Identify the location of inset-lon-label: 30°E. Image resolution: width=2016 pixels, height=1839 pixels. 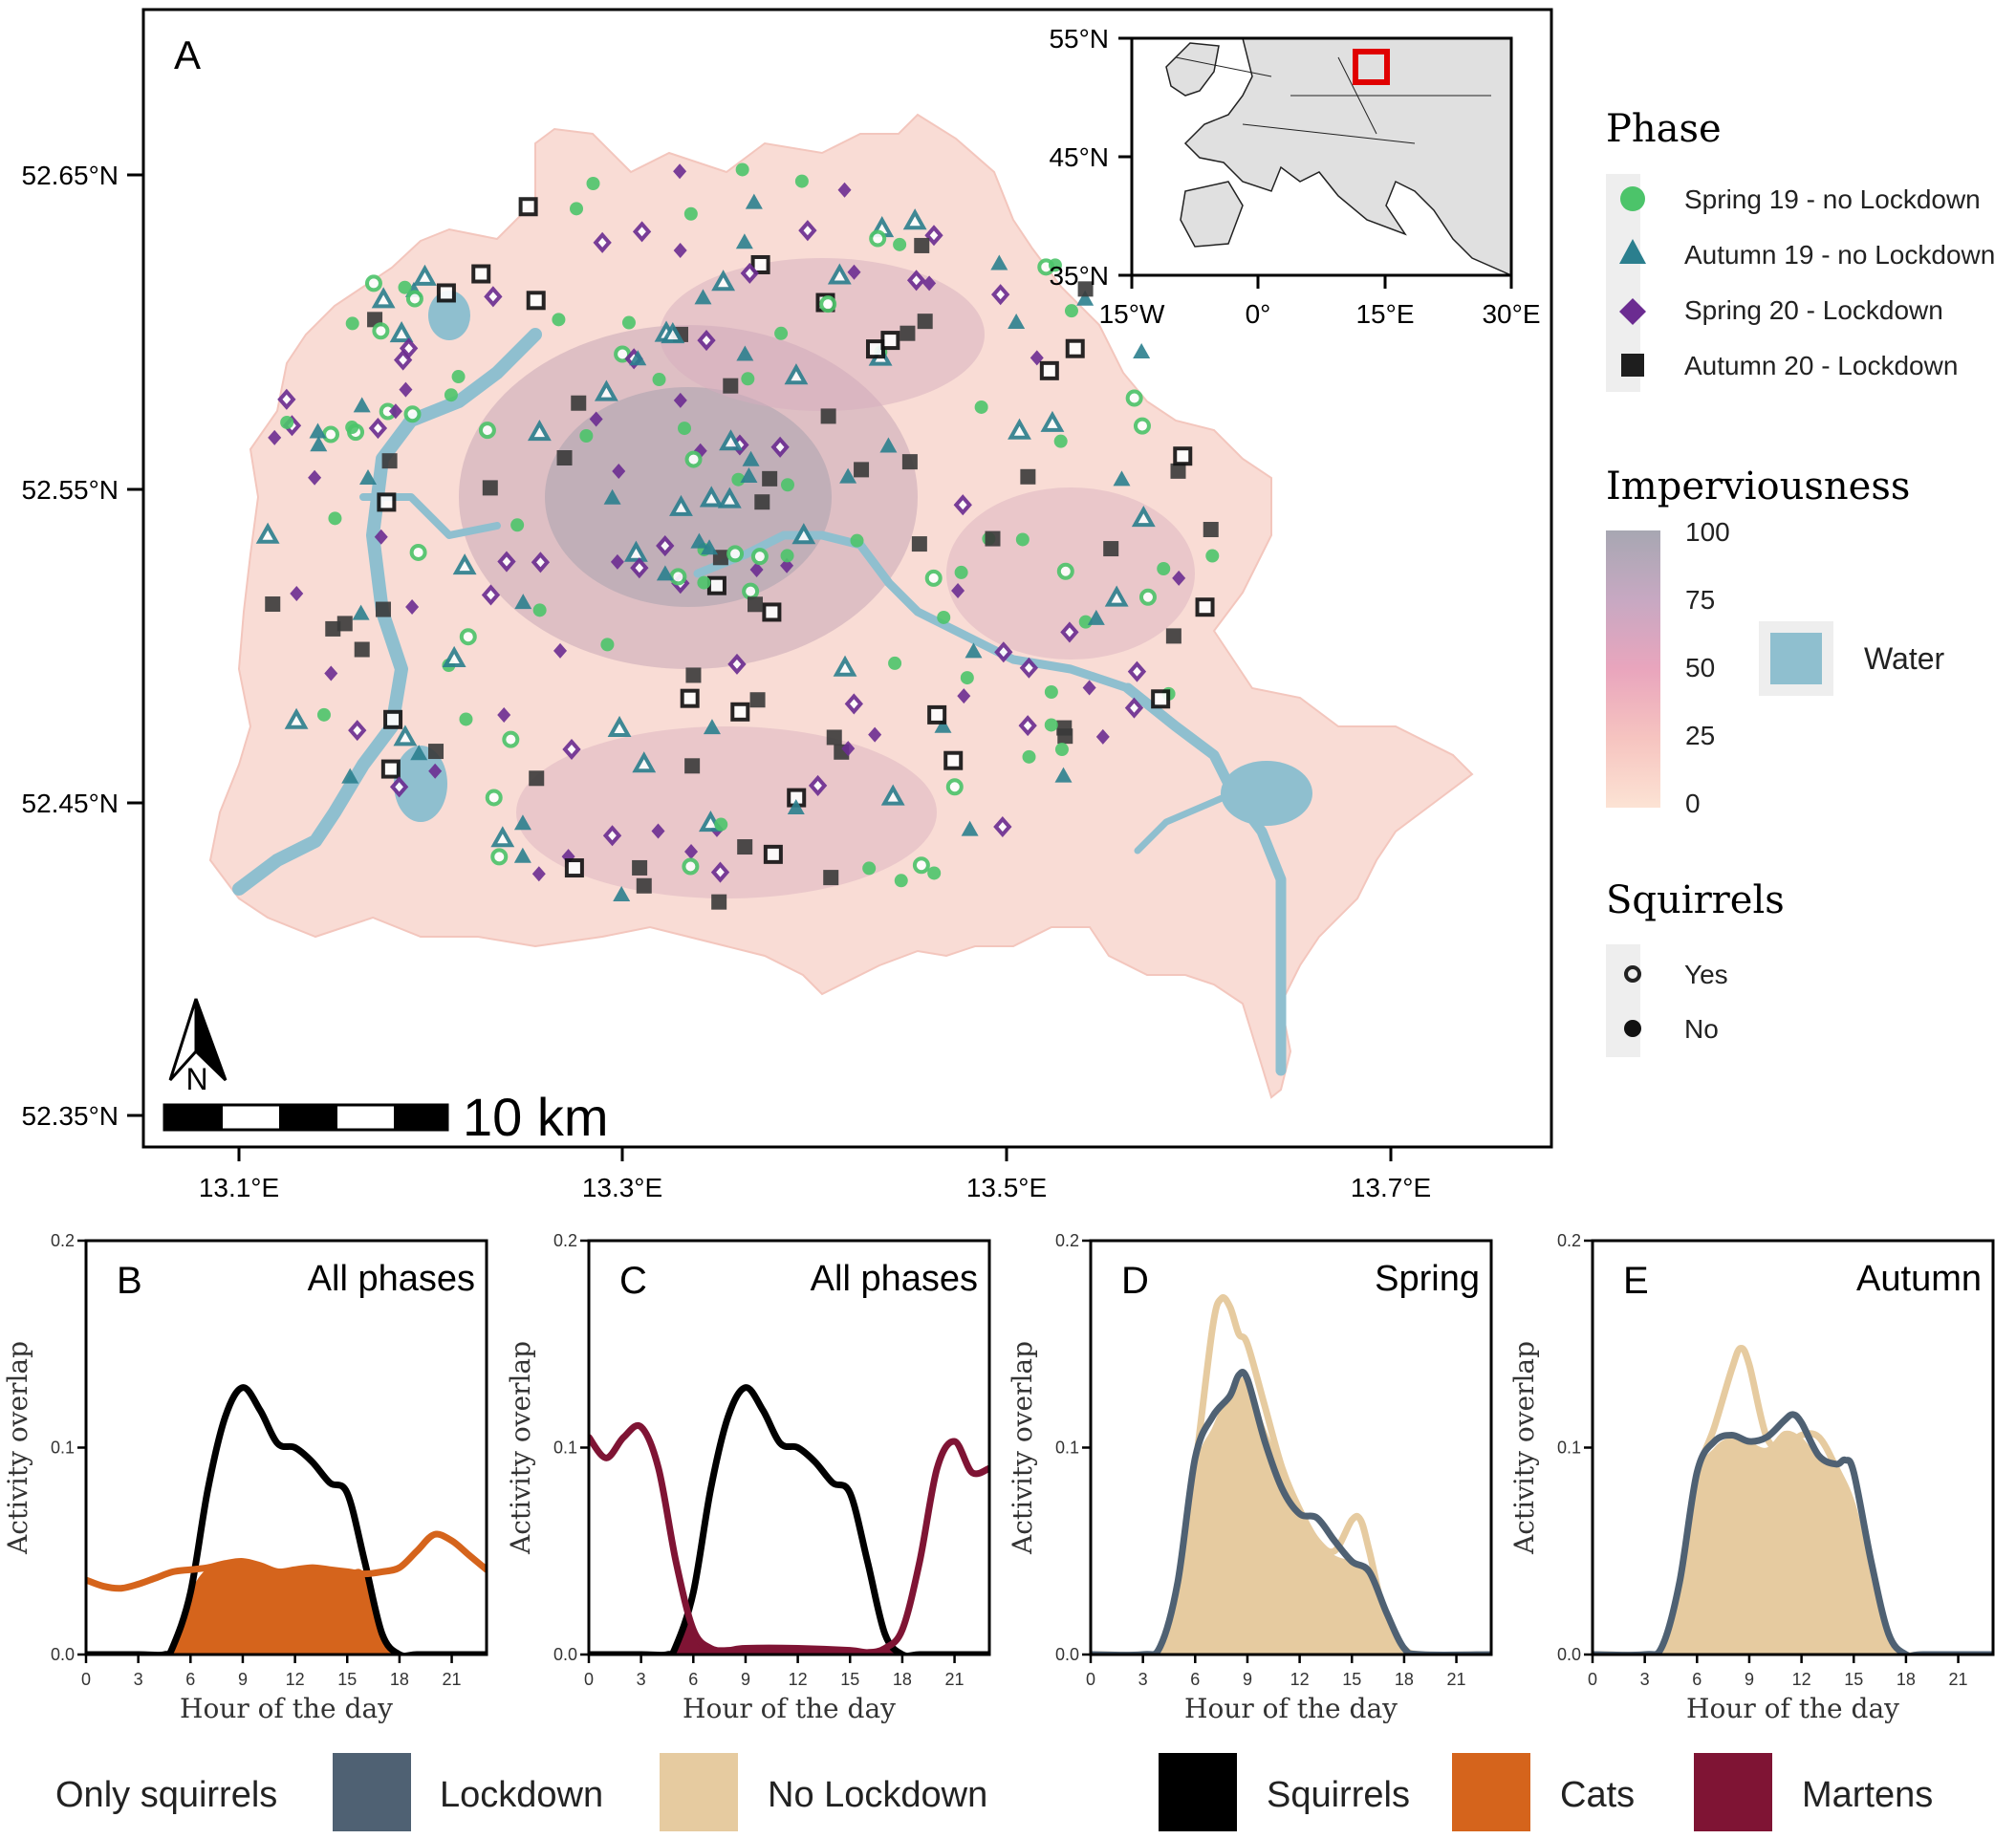
(1511, 314).